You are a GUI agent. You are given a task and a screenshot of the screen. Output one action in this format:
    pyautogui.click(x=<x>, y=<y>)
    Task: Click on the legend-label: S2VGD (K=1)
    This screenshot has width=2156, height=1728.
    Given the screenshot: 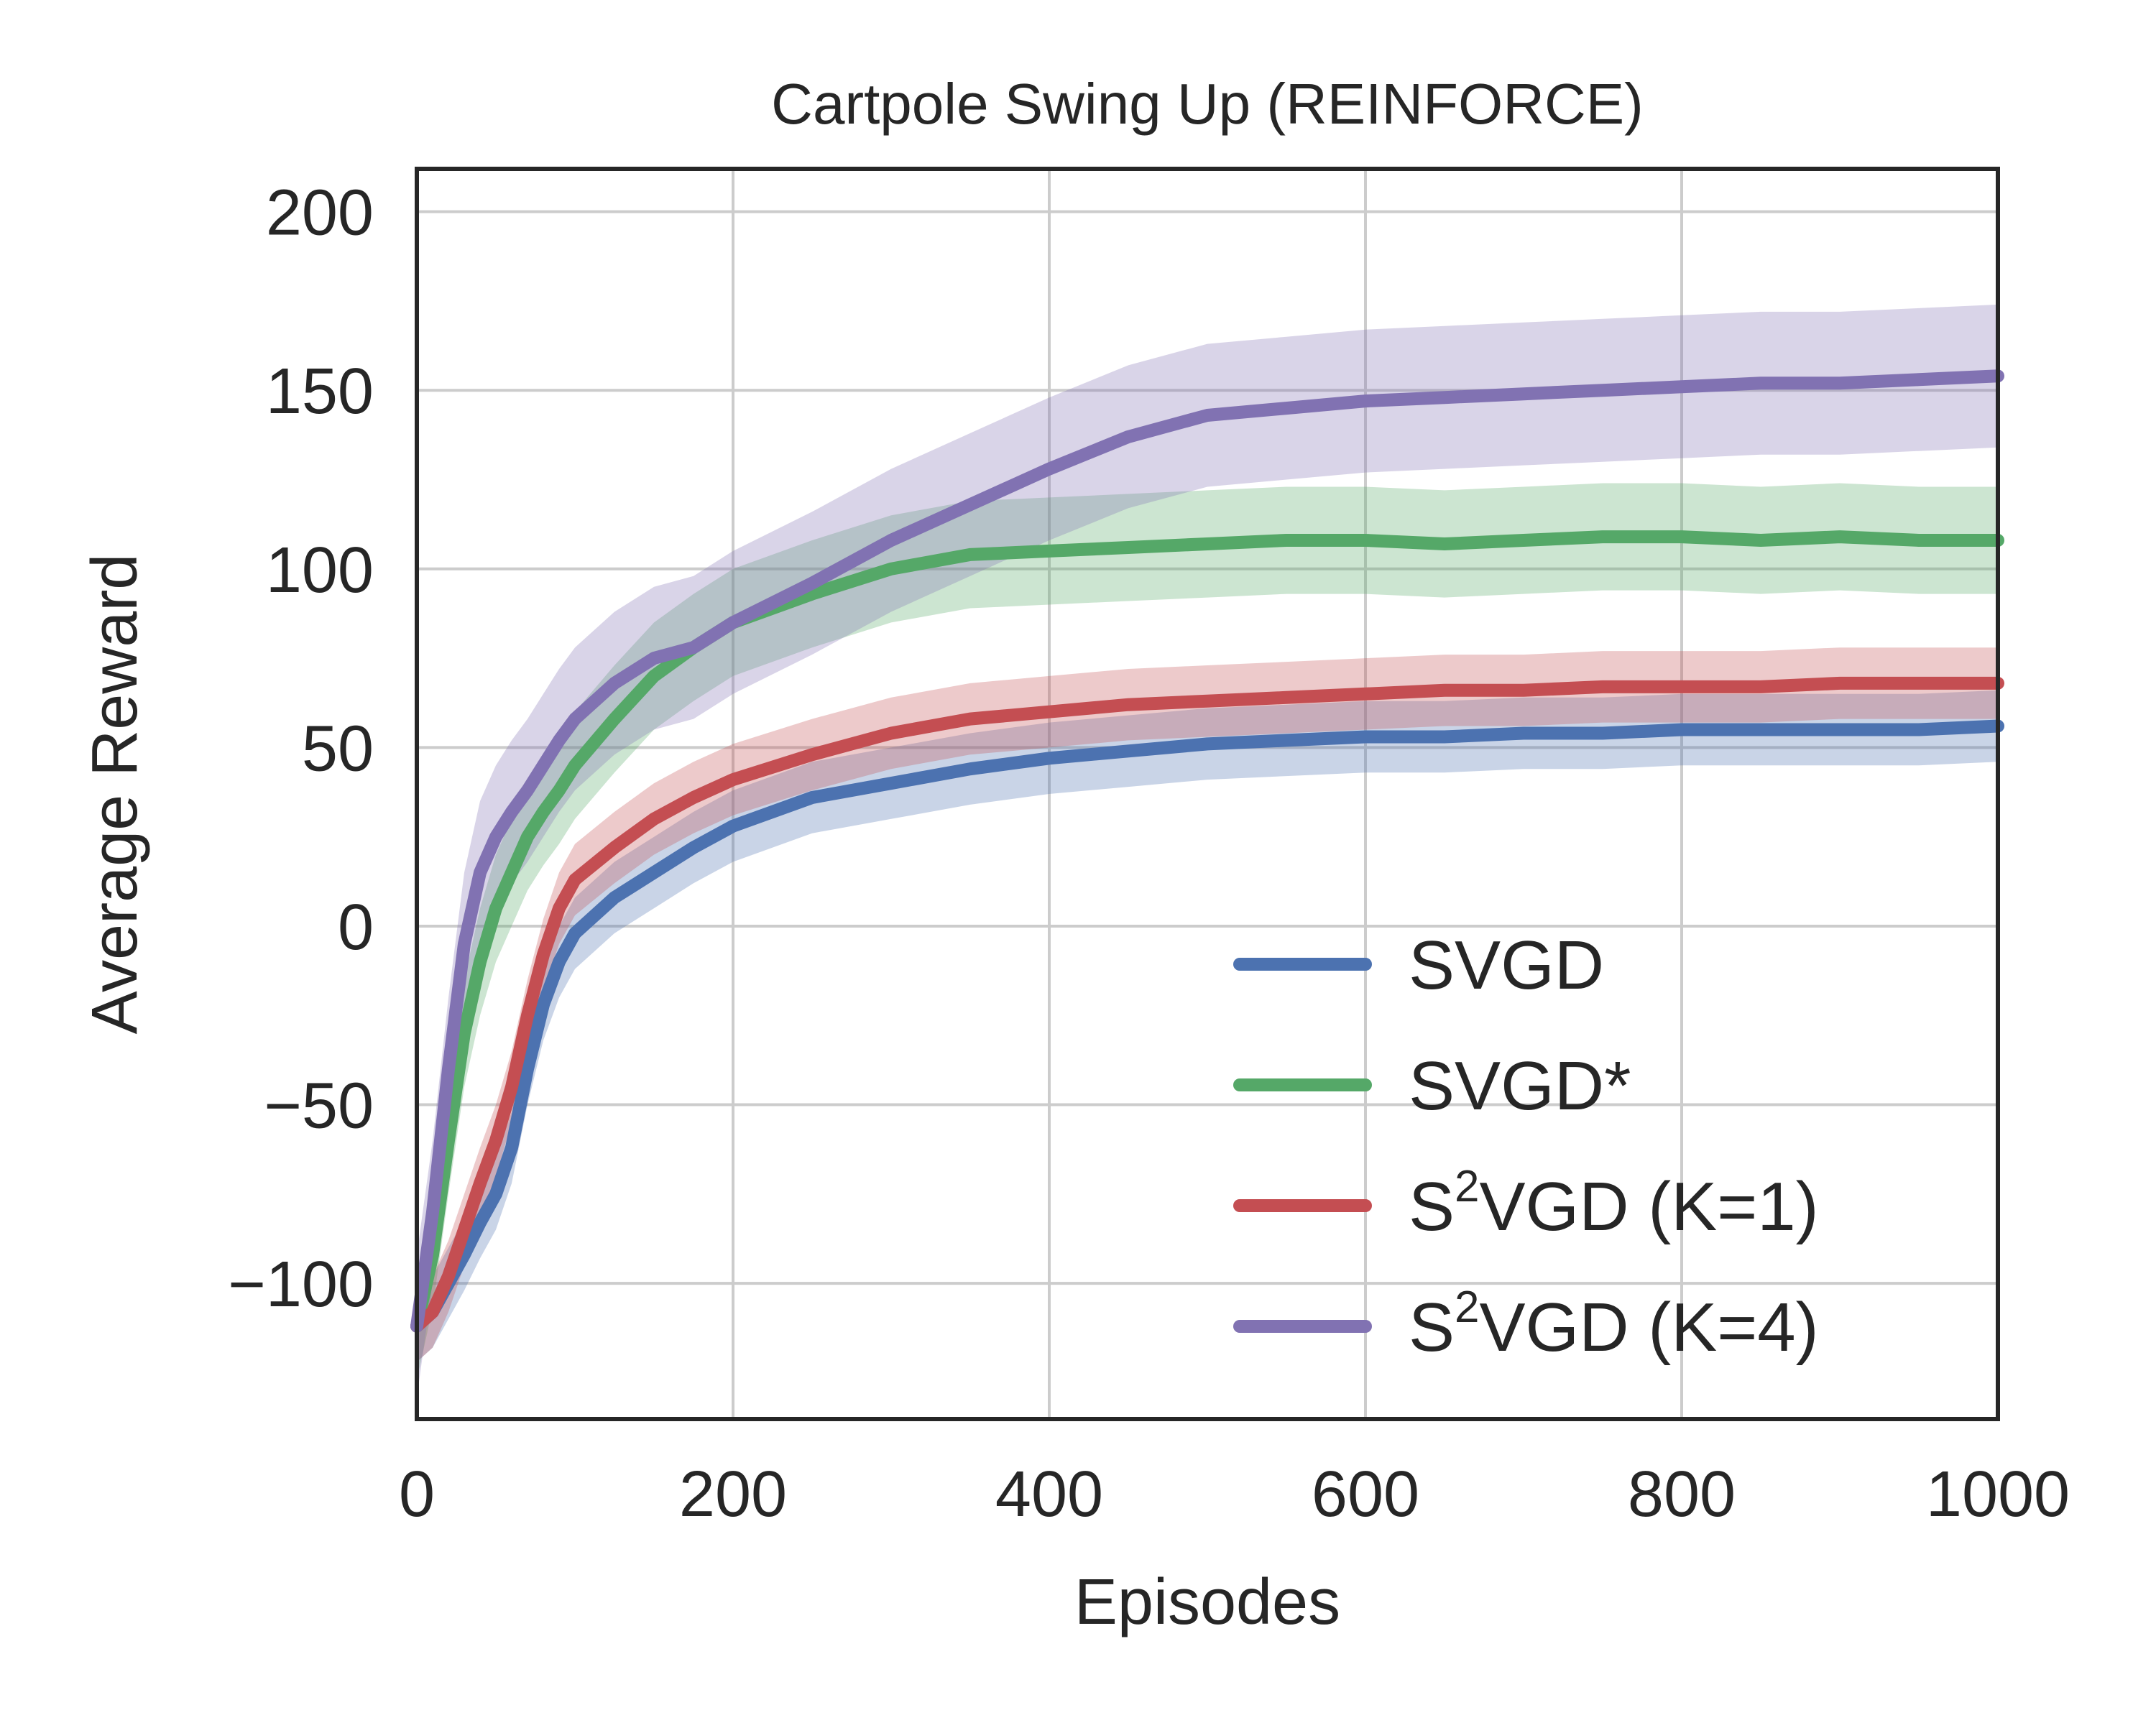 What is the action you would take?
    pyautogui.click(x=1614, y=1203)
    